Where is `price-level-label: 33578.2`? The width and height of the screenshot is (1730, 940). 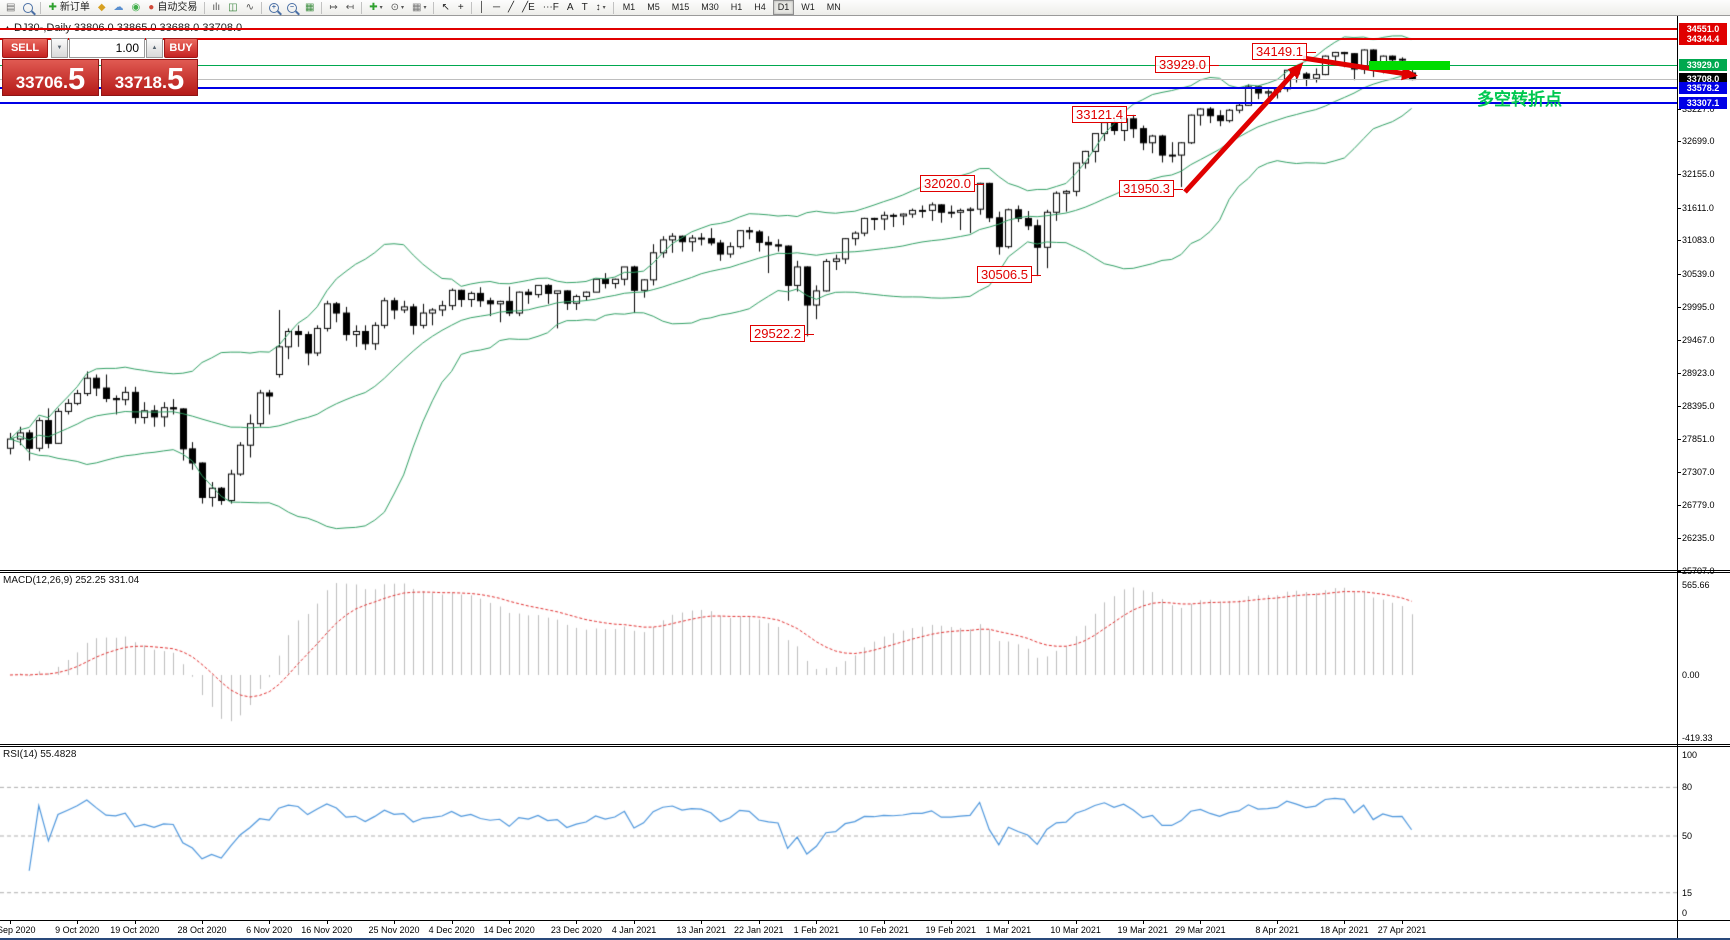
price-level-label: 33578.2 is located at coordinates (1703, 88).